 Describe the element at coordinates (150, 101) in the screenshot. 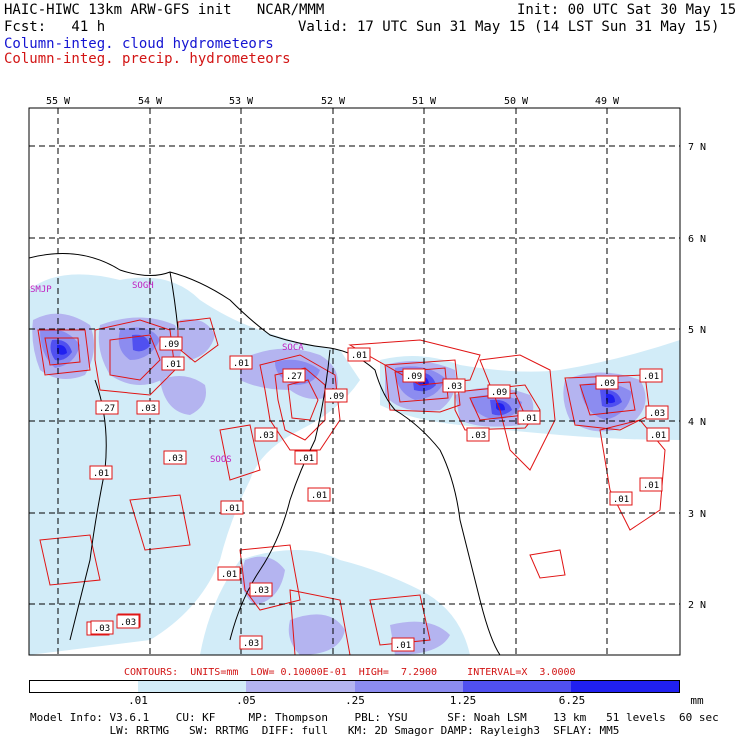

I see `lon-label: 54 W` at that location.